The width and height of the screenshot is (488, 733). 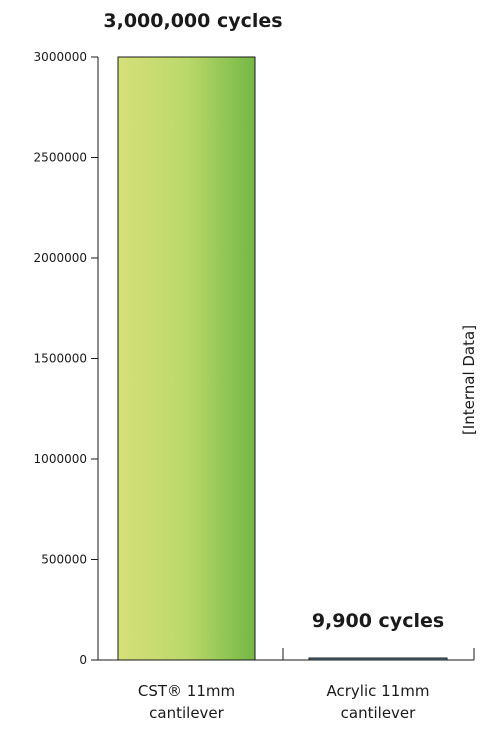 I want to click on category-label: Acrylic 11mm, so click(x=378, y=691).